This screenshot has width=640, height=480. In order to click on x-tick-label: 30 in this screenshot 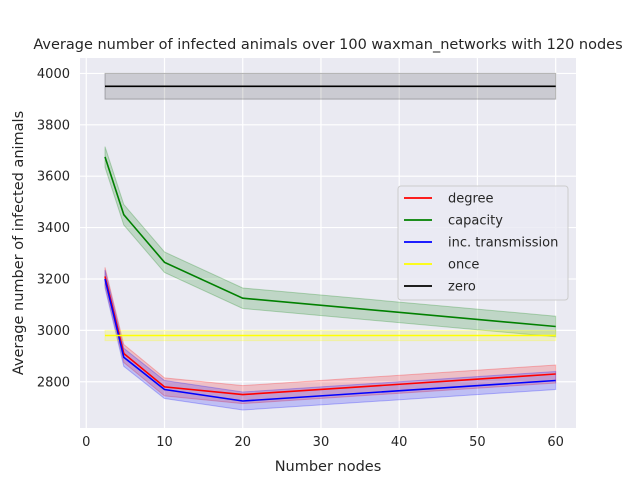, I will do `click(321, 442)`.